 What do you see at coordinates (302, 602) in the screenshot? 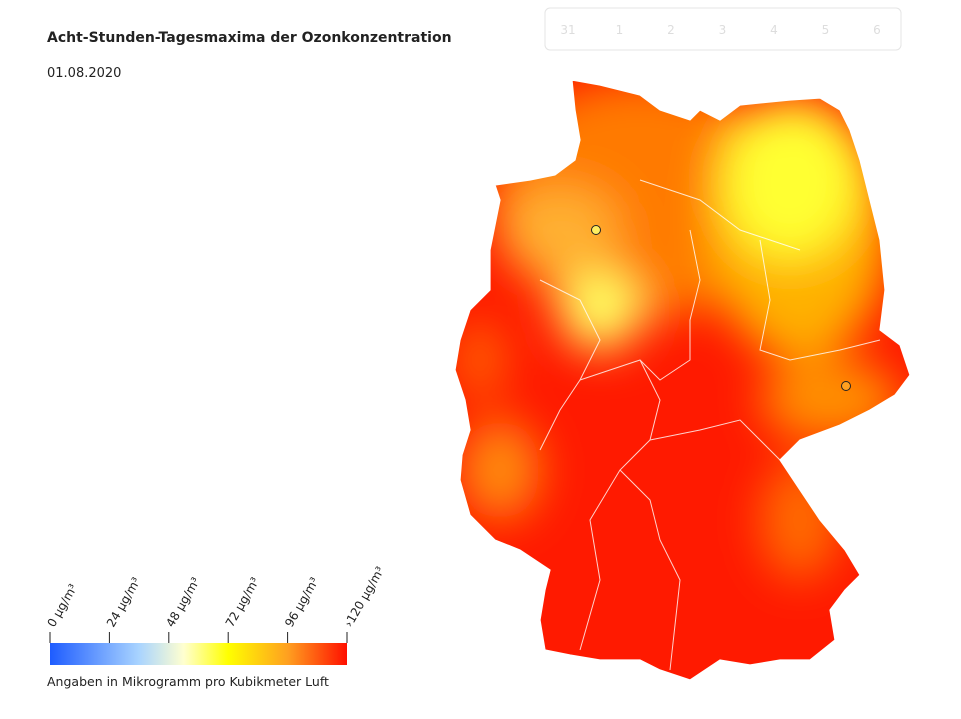
I see `tick-label: 96 µg/m³` at bounding box center [302, 602].